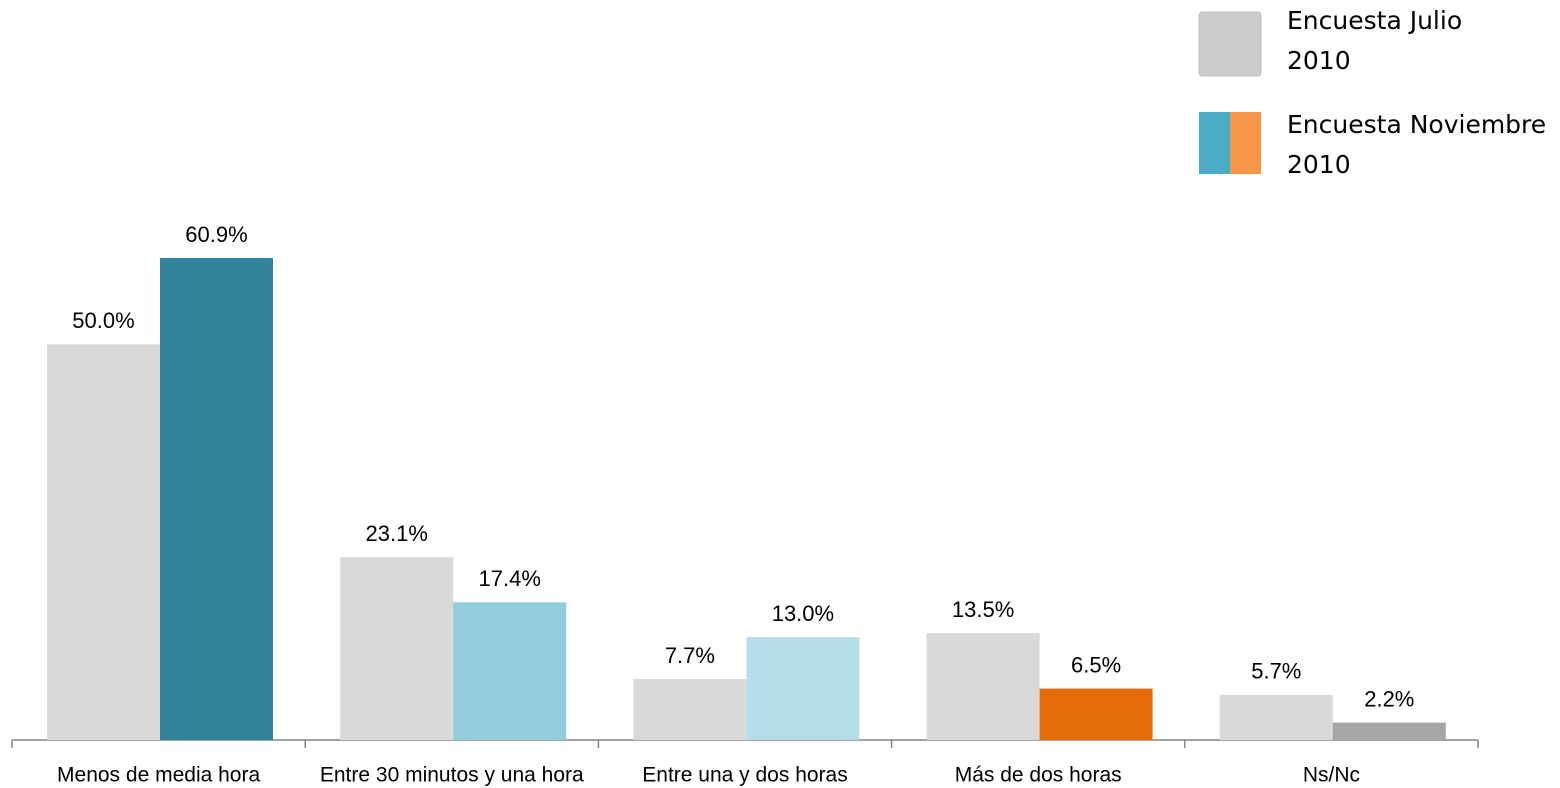  Describe the element at coordinates (452, 775) in the screenshot. I see `x-tick-label: Entre 30 minutos y una hora` at that location.